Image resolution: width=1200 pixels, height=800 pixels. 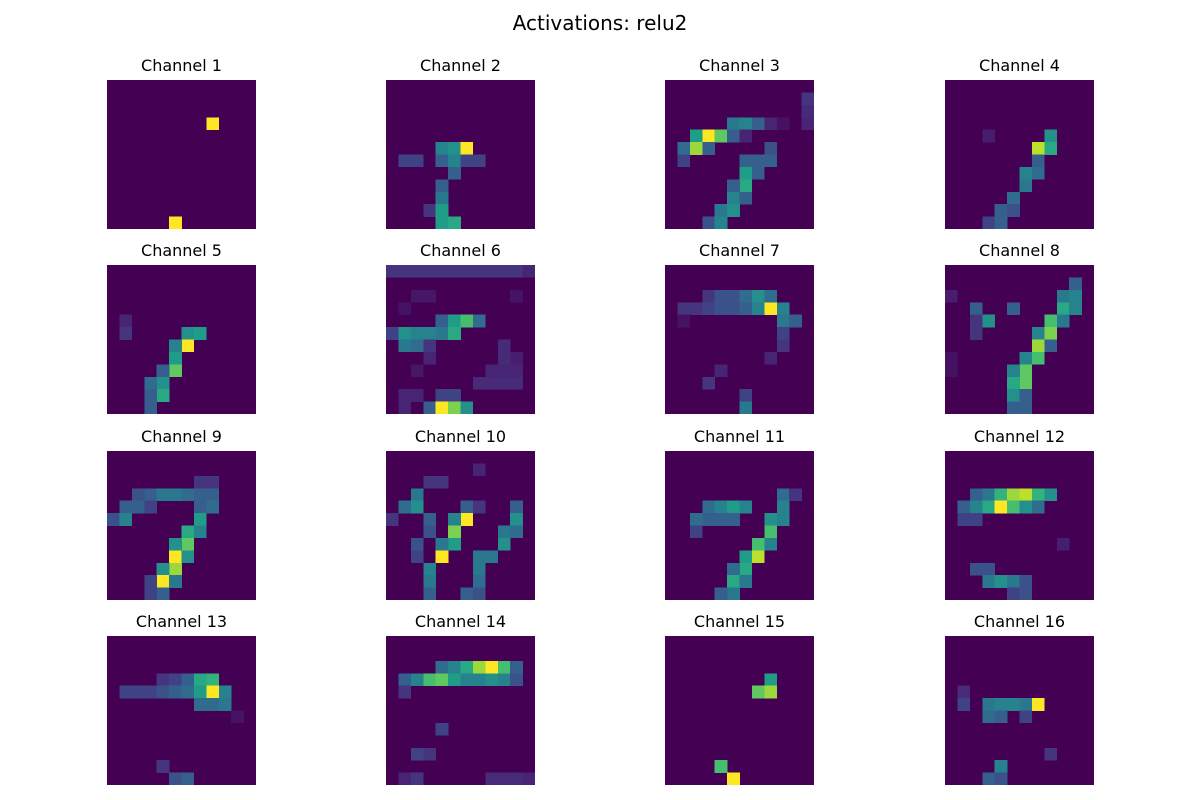 I want to click on panel-title: Channel 16, so click(x=1019, y=621).